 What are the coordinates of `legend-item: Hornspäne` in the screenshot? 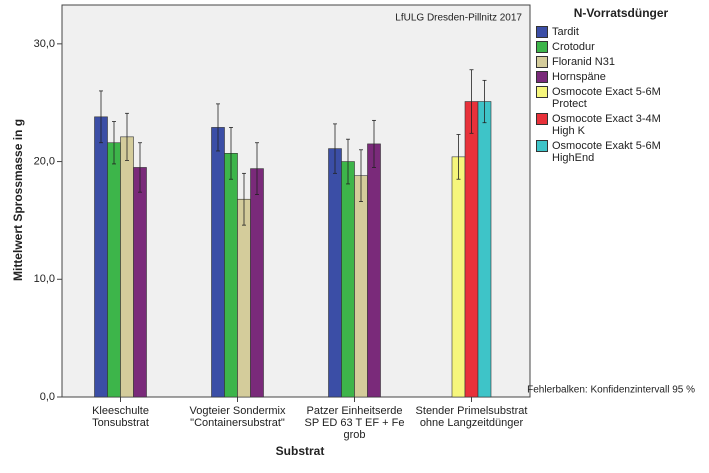 It's located at (621, 77).